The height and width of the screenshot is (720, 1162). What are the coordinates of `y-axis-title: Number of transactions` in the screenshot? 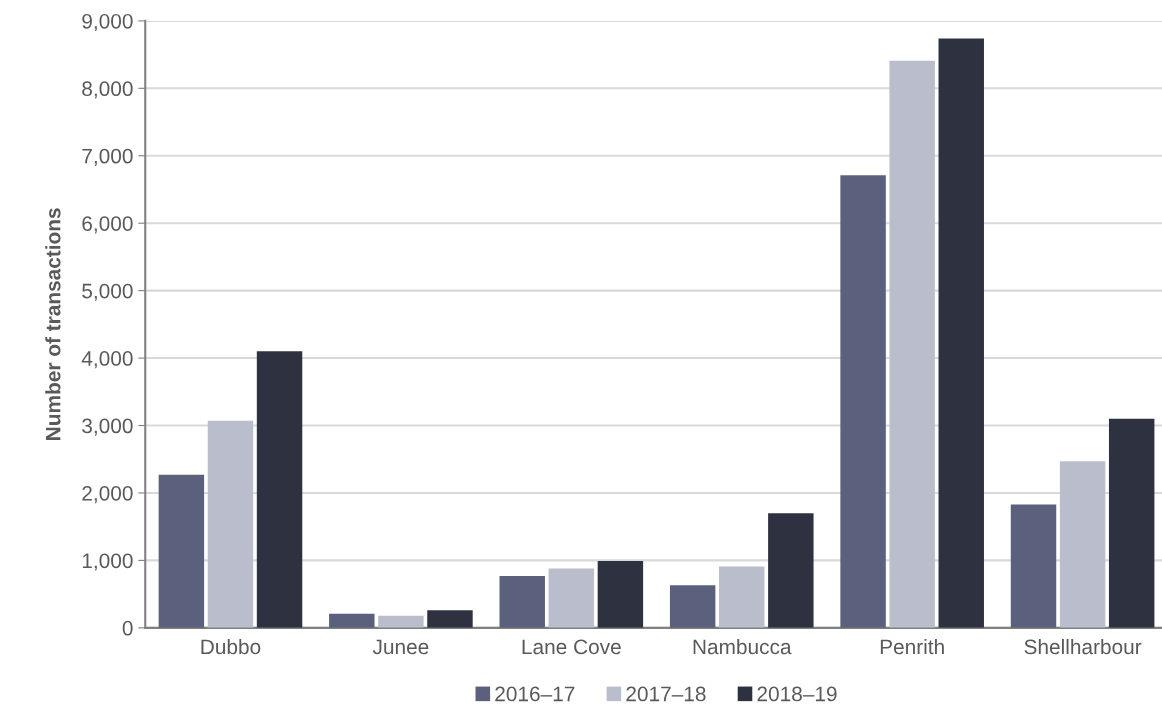 It's located at (53, 324).